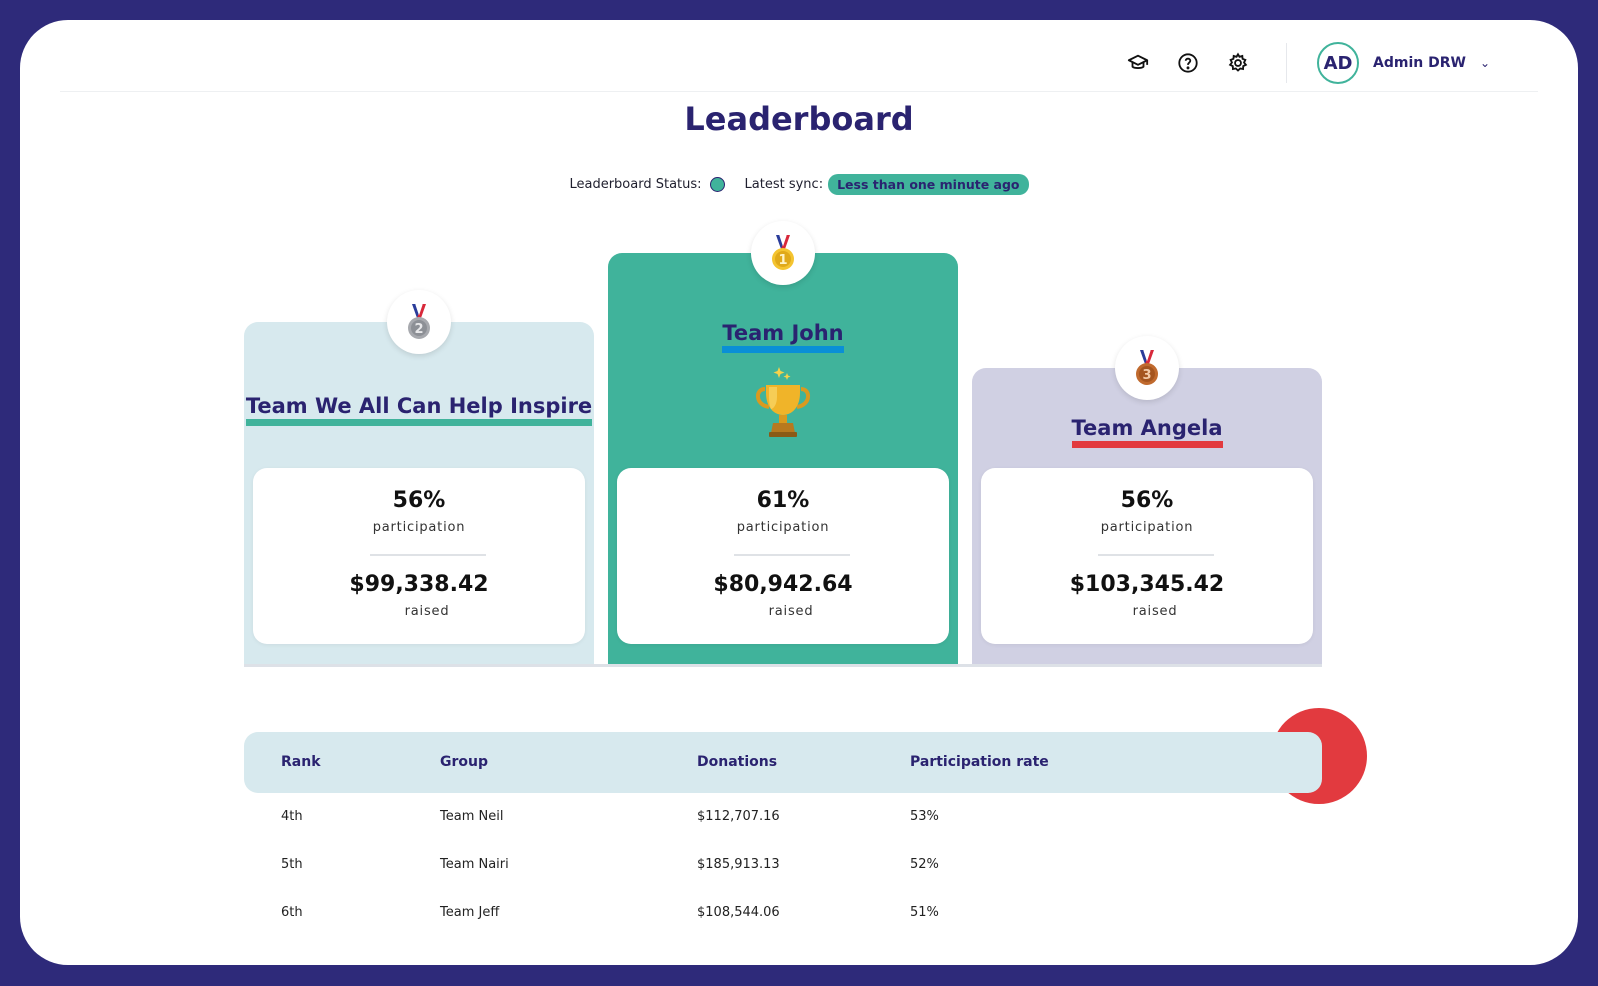 This screenshot has width=1598, height=986. I want to click on team-name-label: Team We All Can Help Inspire, so click(419, 410).